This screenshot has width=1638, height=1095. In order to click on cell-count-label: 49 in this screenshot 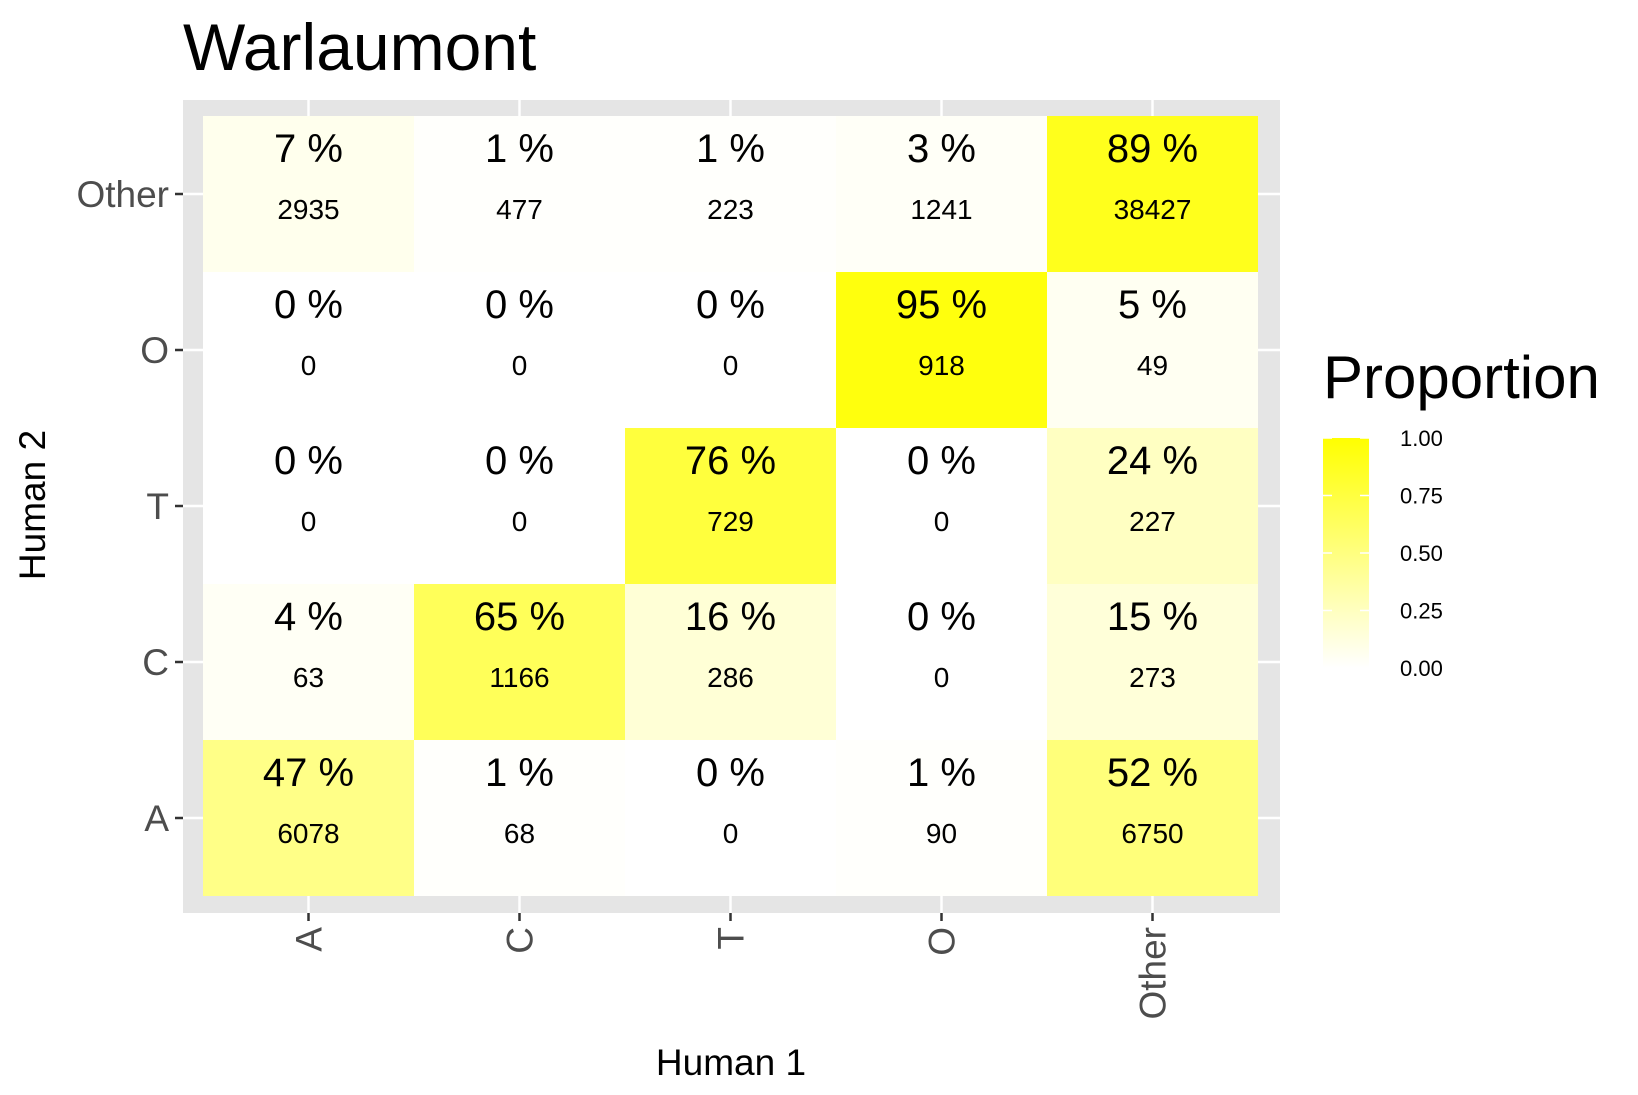, I will do `click(1152, 365)`.